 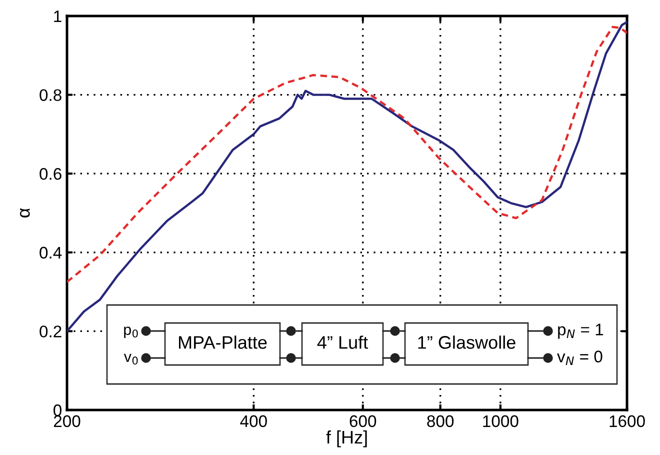 I want to click on y-tick-label: 0.6, so click(x=51, y=174).